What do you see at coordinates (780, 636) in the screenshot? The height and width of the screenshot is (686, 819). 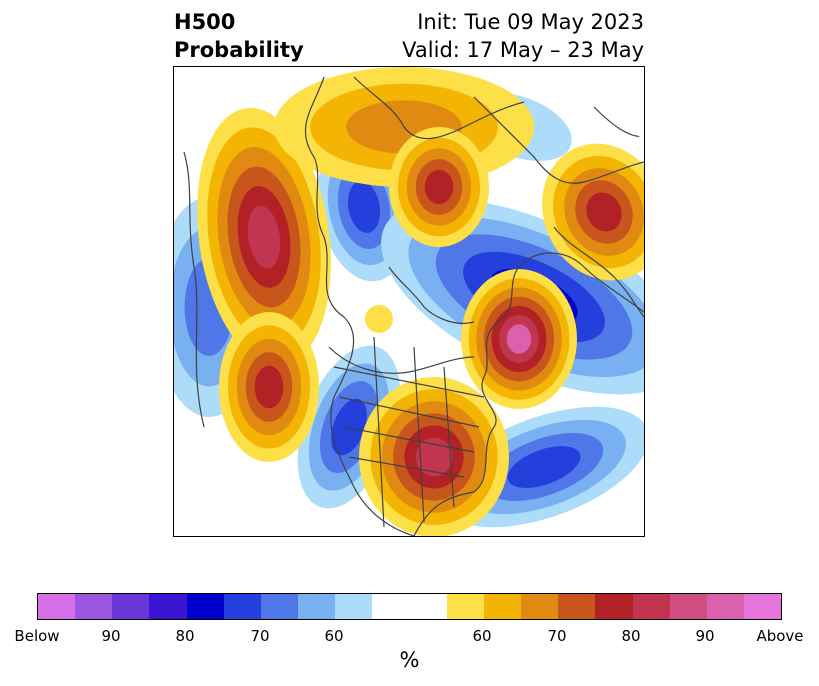 I see `colorbar-tick-label: Above` at bounding box center [780, 636].